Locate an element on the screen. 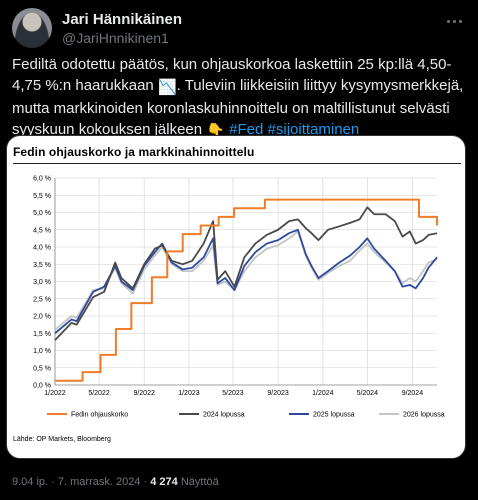 The image size is (478, 500). legend-label: 2024 lopussa is located at coordinates (224, 415).